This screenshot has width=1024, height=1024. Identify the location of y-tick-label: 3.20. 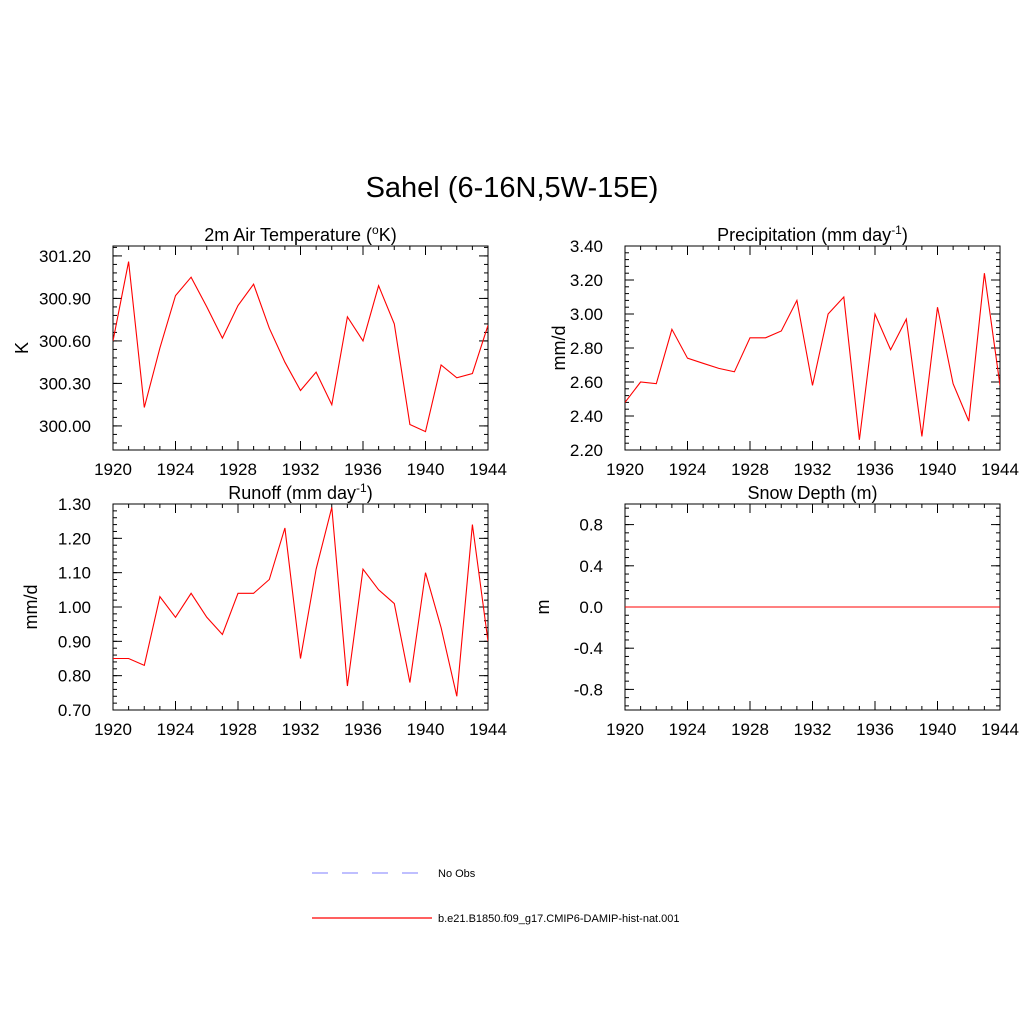
(586, 280).